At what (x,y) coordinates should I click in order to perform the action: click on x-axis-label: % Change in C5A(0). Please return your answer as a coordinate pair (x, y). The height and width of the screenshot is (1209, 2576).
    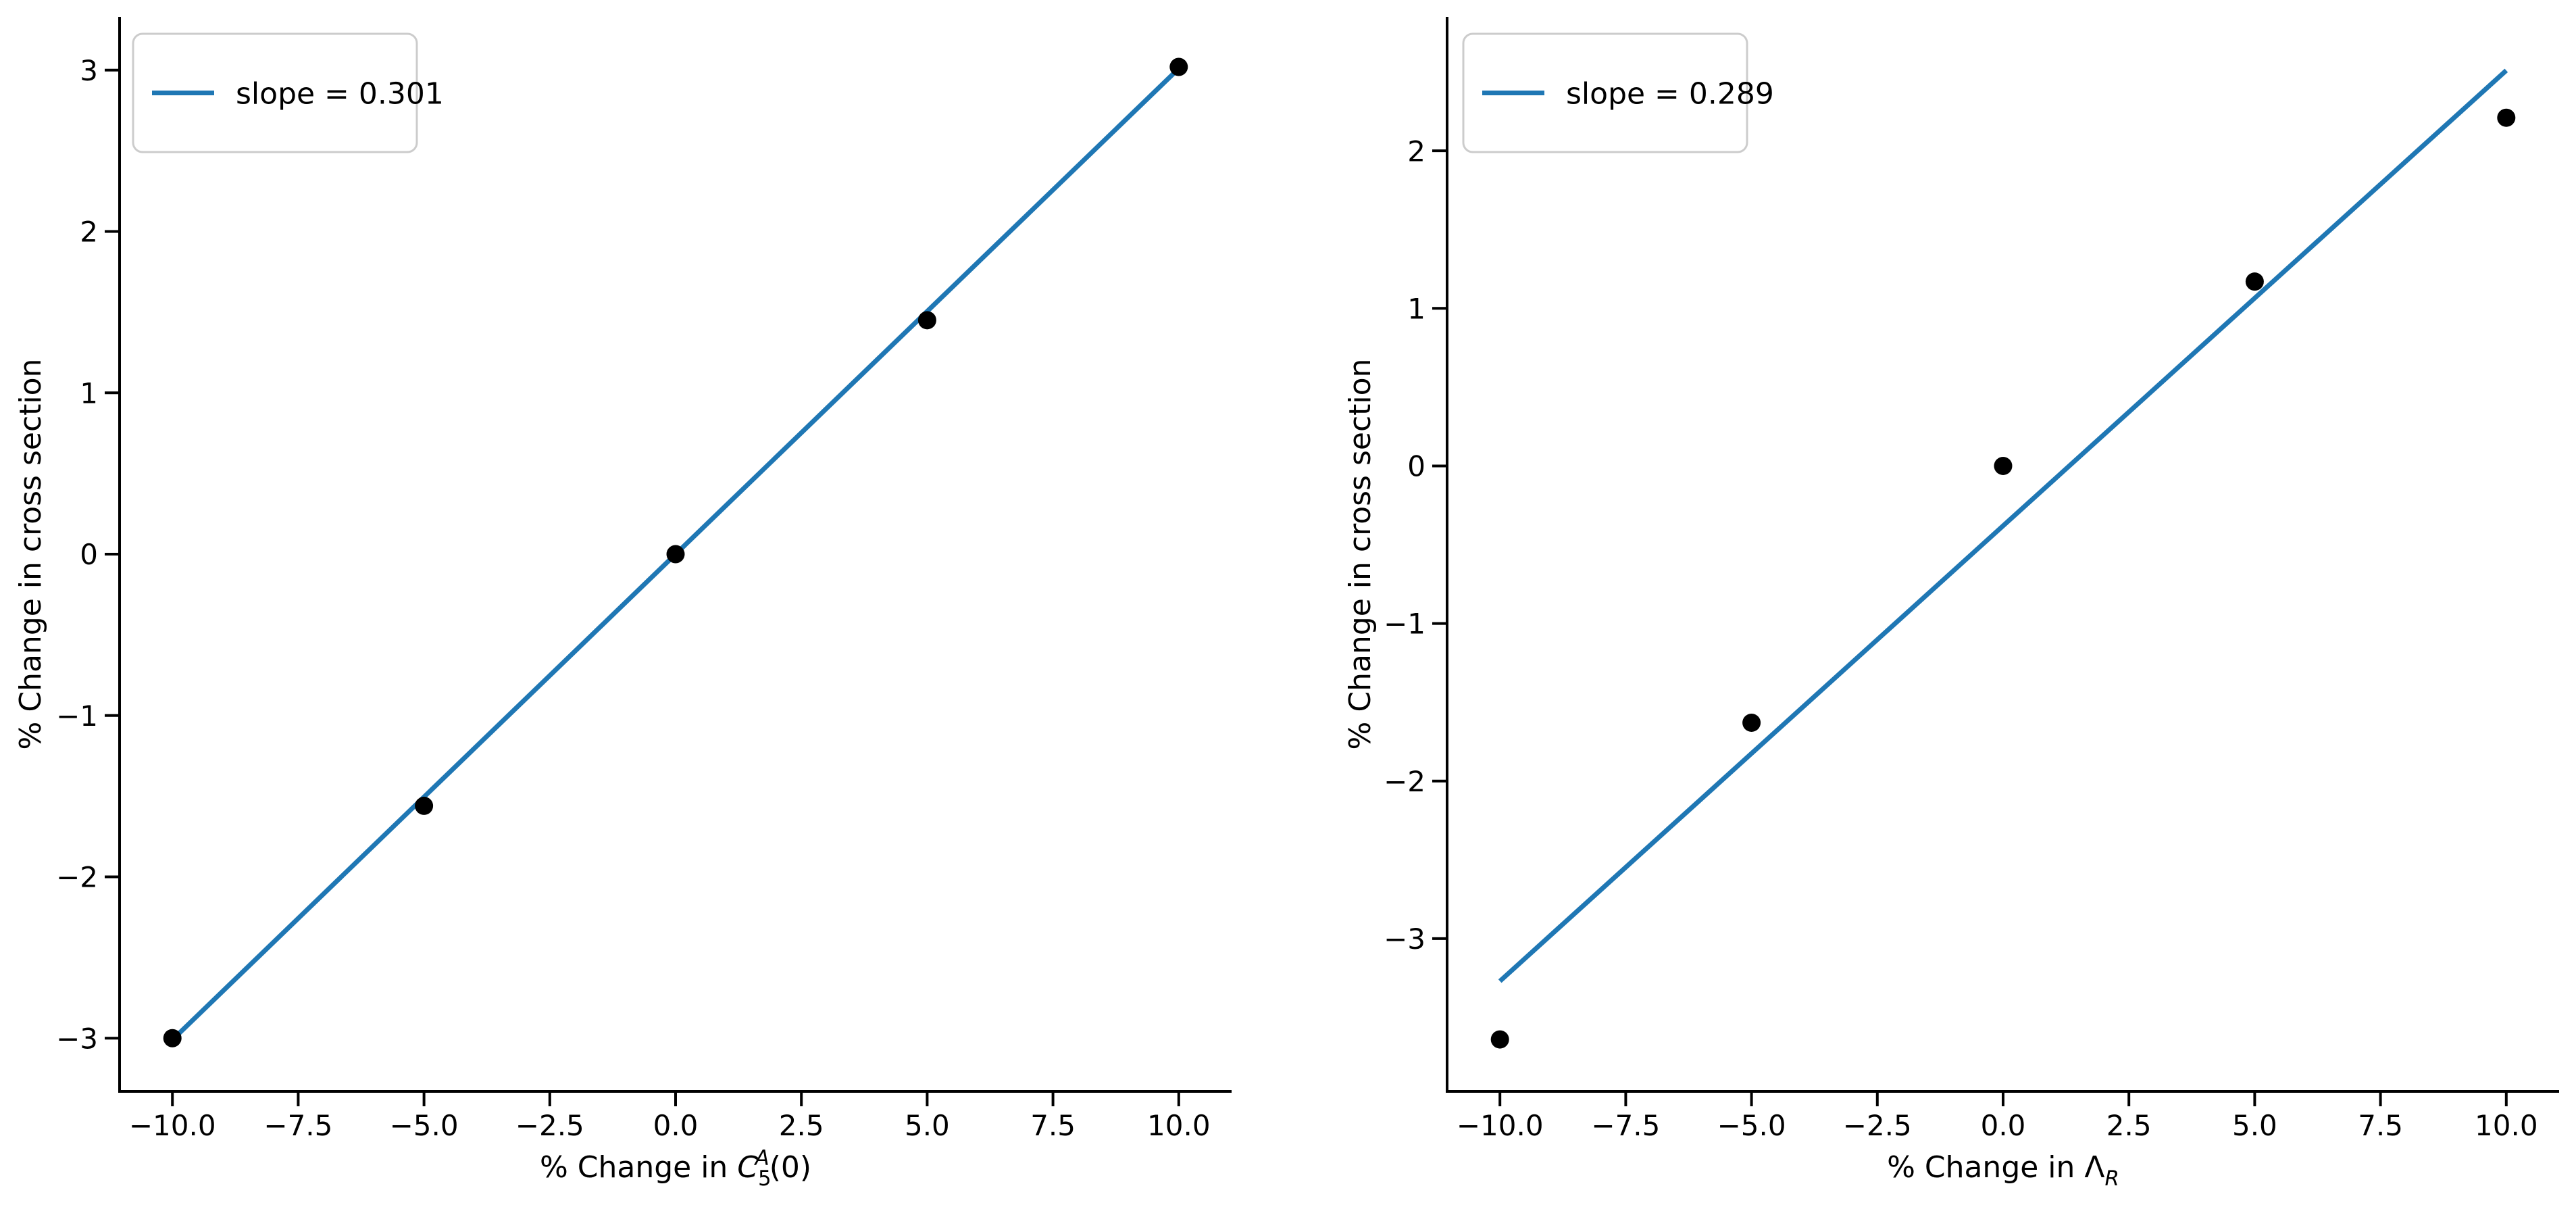
    Looking at the image, I should click on (675, 1168).